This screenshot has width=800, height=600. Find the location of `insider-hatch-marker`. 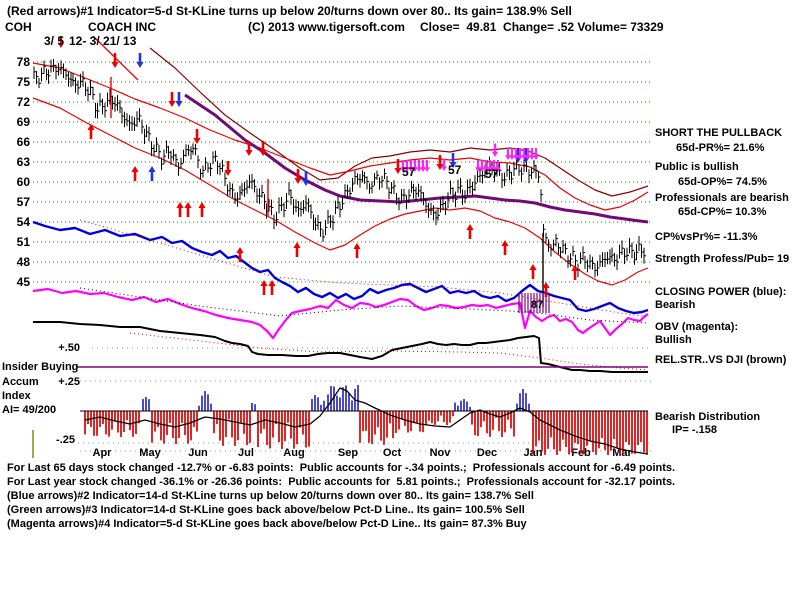

insider-hatch-marker is located at coordinates (534, 303).